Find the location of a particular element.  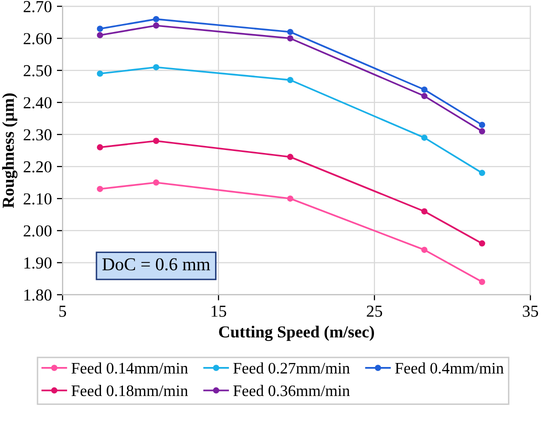

x-tick-label: 25 is located at coordinates (374, 311).